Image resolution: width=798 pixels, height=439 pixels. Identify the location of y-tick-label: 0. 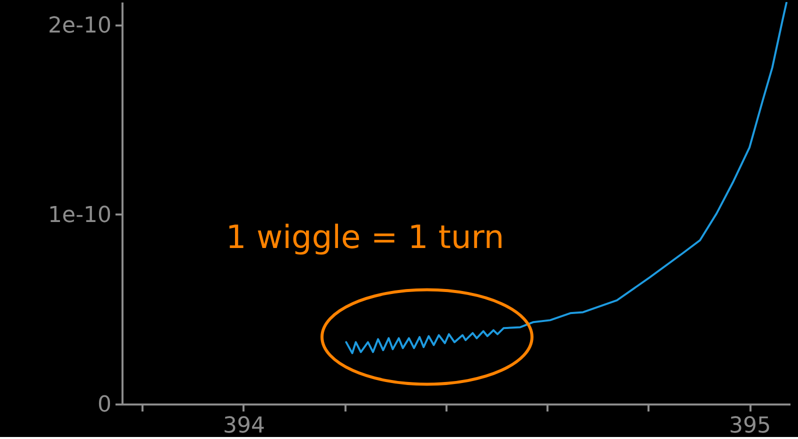
(105, 405).